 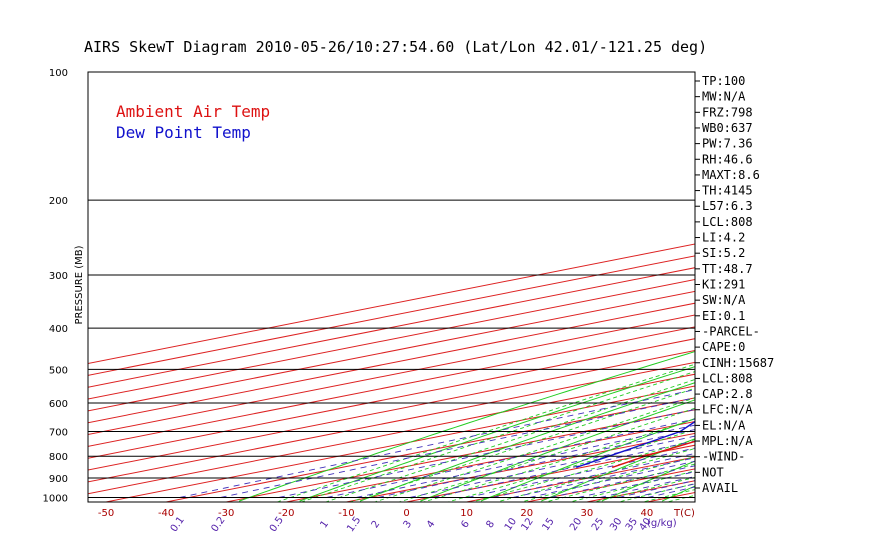 I want to click on bottom-temp-tick-label: 10, so click(x=466, y=513).